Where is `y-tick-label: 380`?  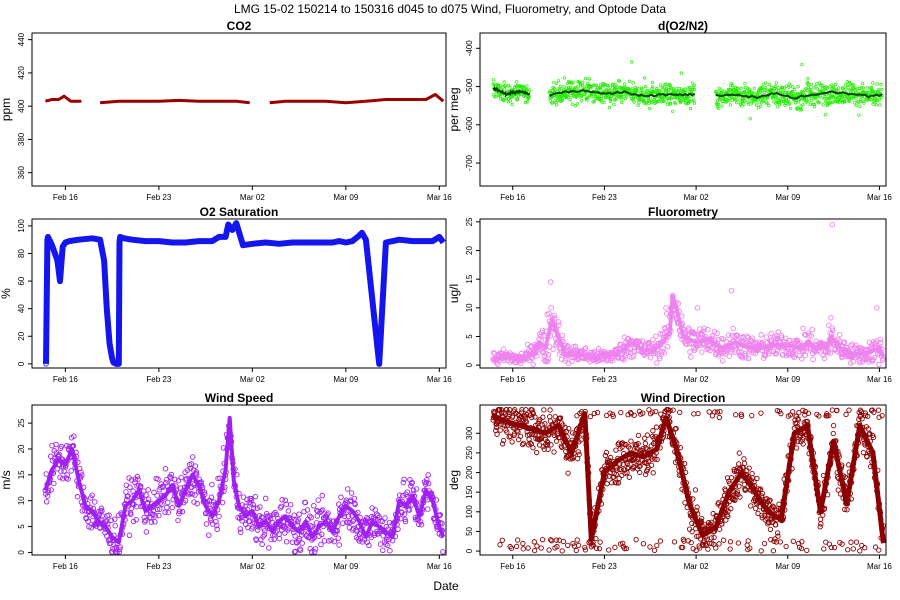 y-tick-label: 380 is located at coordinates (21, 139).